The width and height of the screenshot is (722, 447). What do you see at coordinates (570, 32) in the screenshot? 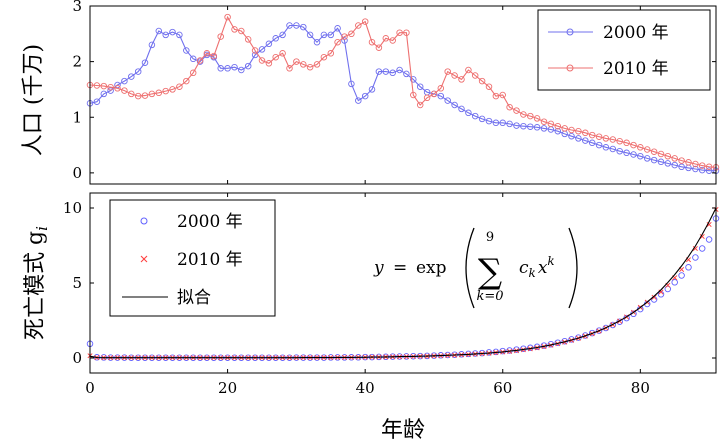
I see `top-legend-marker-2000` at bounding box center [570, 32].